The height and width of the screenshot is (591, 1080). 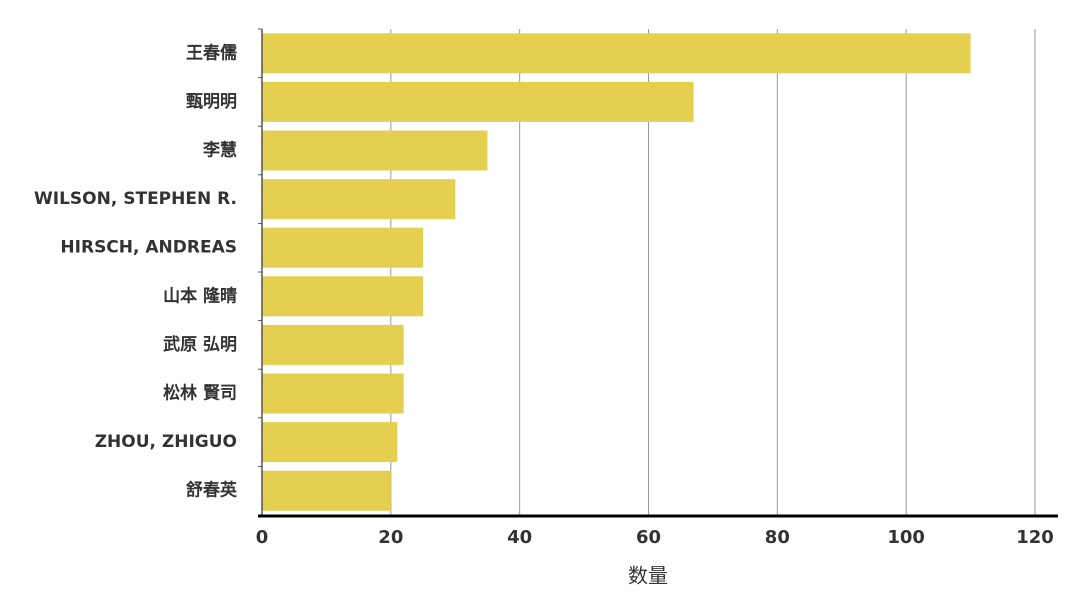 What do you see at coordinates (648, 576) in the screenshot?
I see `x-axis-label: 数量` at bounding box center [648, 576].